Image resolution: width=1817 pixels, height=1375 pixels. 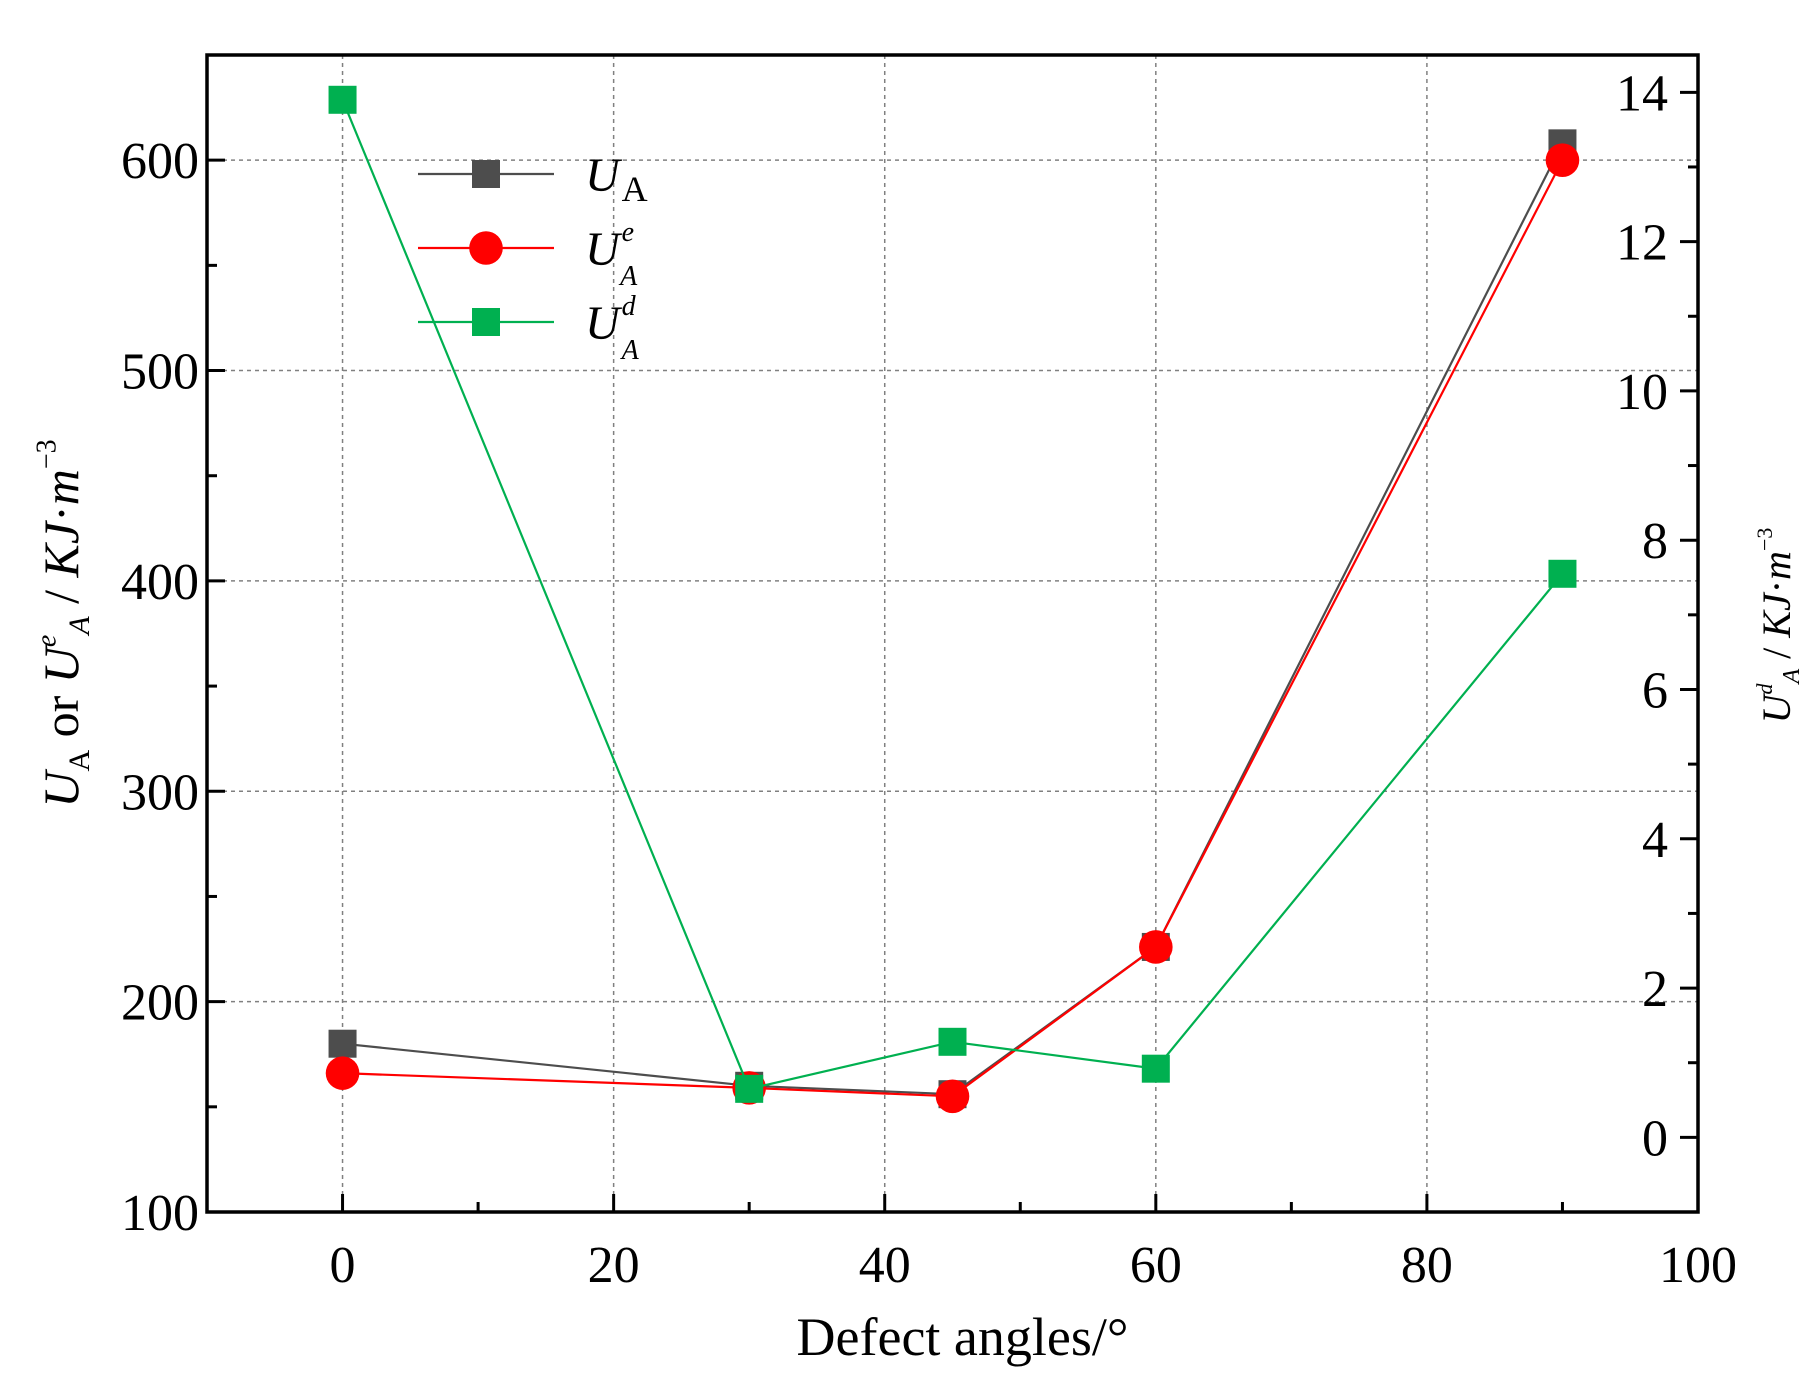 I want to click on legend: UA Ue AUd A, so click(x=533, y=257).